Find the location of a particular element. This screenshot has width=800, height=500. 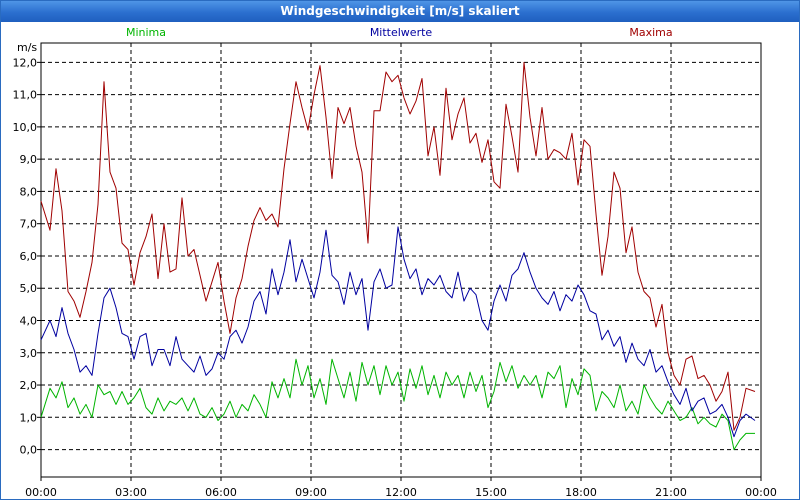

legend-mittelwerte: Mittelwerte is located at coordinates (401, 32).